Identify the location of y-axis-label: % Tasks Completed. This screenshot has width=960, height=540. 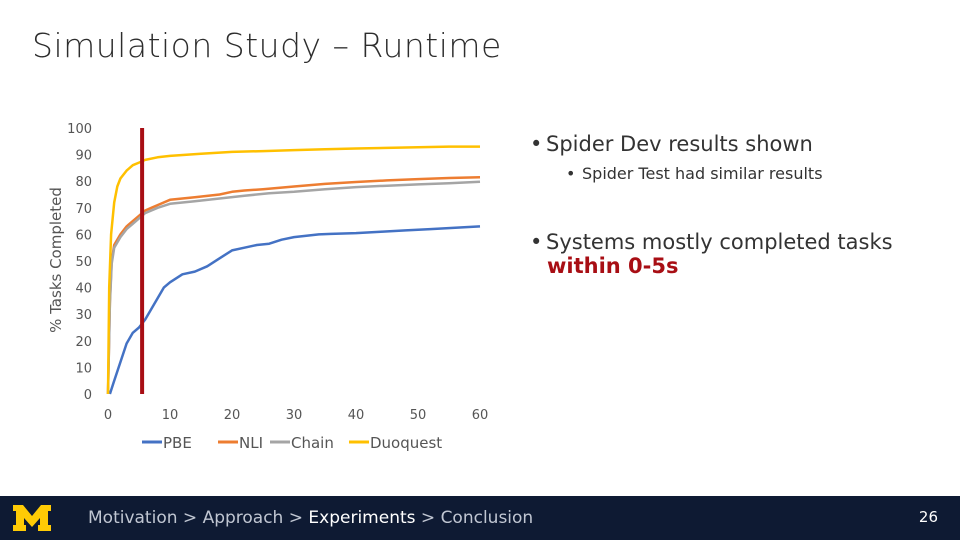
(56, 260).